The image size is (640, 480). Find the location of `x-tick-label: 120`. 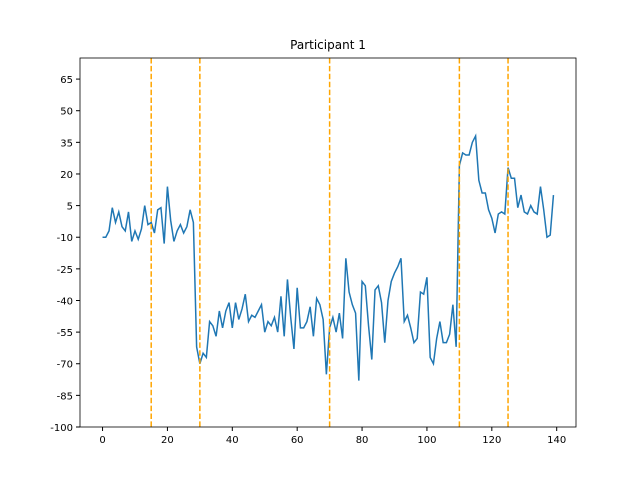

x-tick-label: 120 is located at coordinates (491, 440).